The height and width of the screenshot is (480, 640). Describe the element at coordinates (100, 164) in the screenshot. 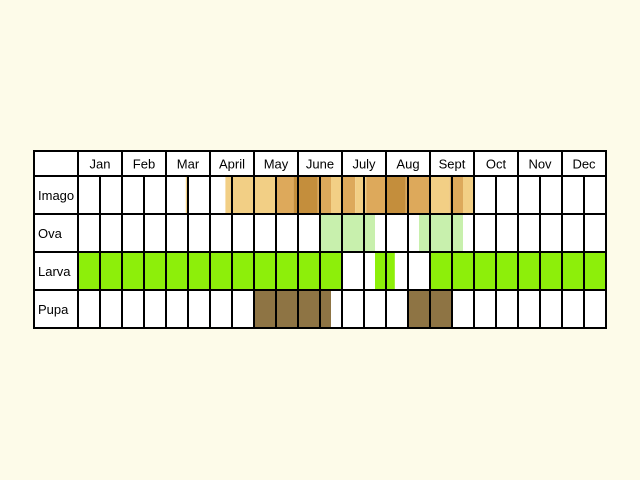

I see `month-label-jan: Jan` at that location.